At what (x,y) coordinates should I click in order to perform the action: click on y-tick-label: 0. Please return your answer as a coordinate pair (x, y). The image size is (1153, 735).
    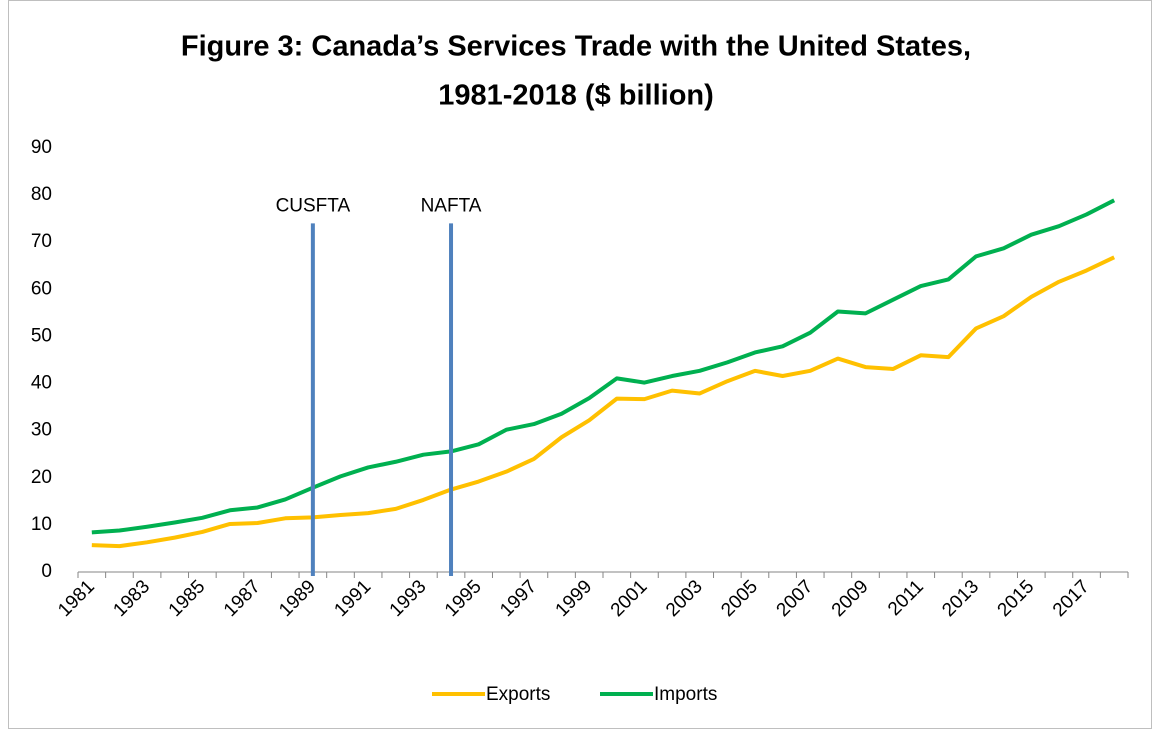
    Looking at the image, I should click on (46, 571).